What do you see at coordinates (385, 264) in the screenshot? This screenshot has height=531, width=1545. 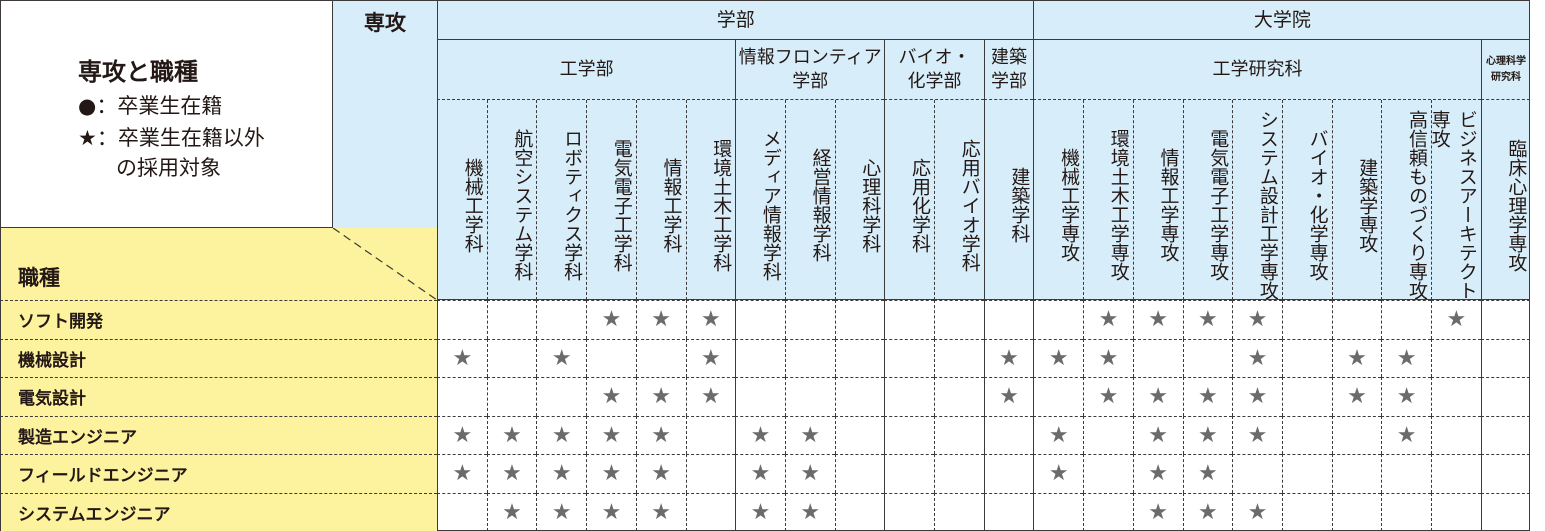 I see `diagonal-divider` at bounding box center [385, 264].